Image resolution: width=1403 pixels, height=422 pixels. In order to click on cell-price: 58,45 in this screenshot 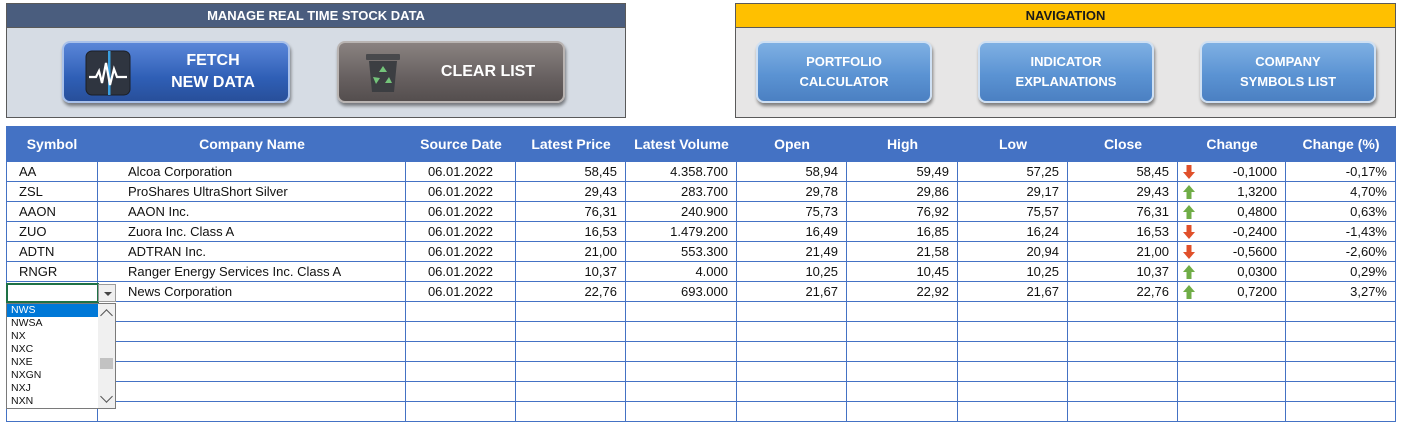, I will do `click(571, 172)`.